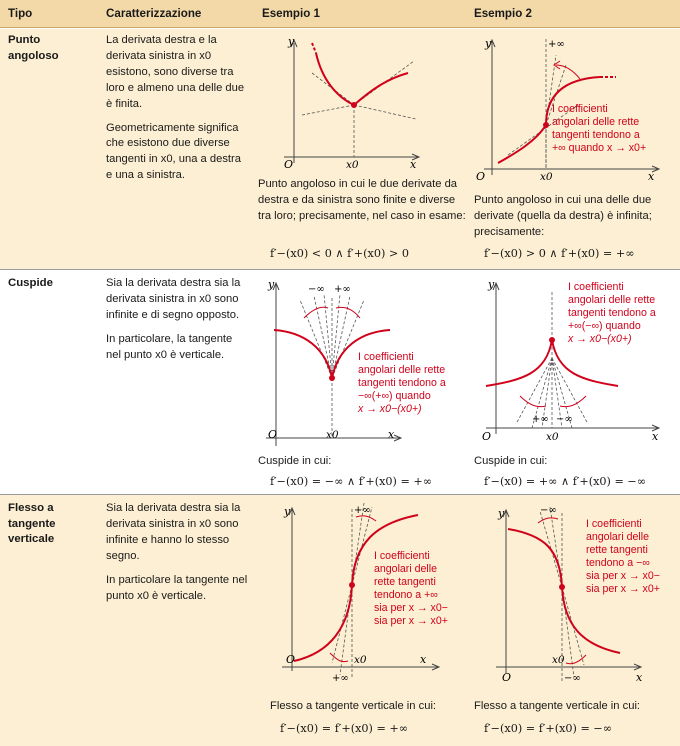  Describe the element at coordinates (33, 48) in the screenshot. I see `type-label: Punto angoloso` at that location.